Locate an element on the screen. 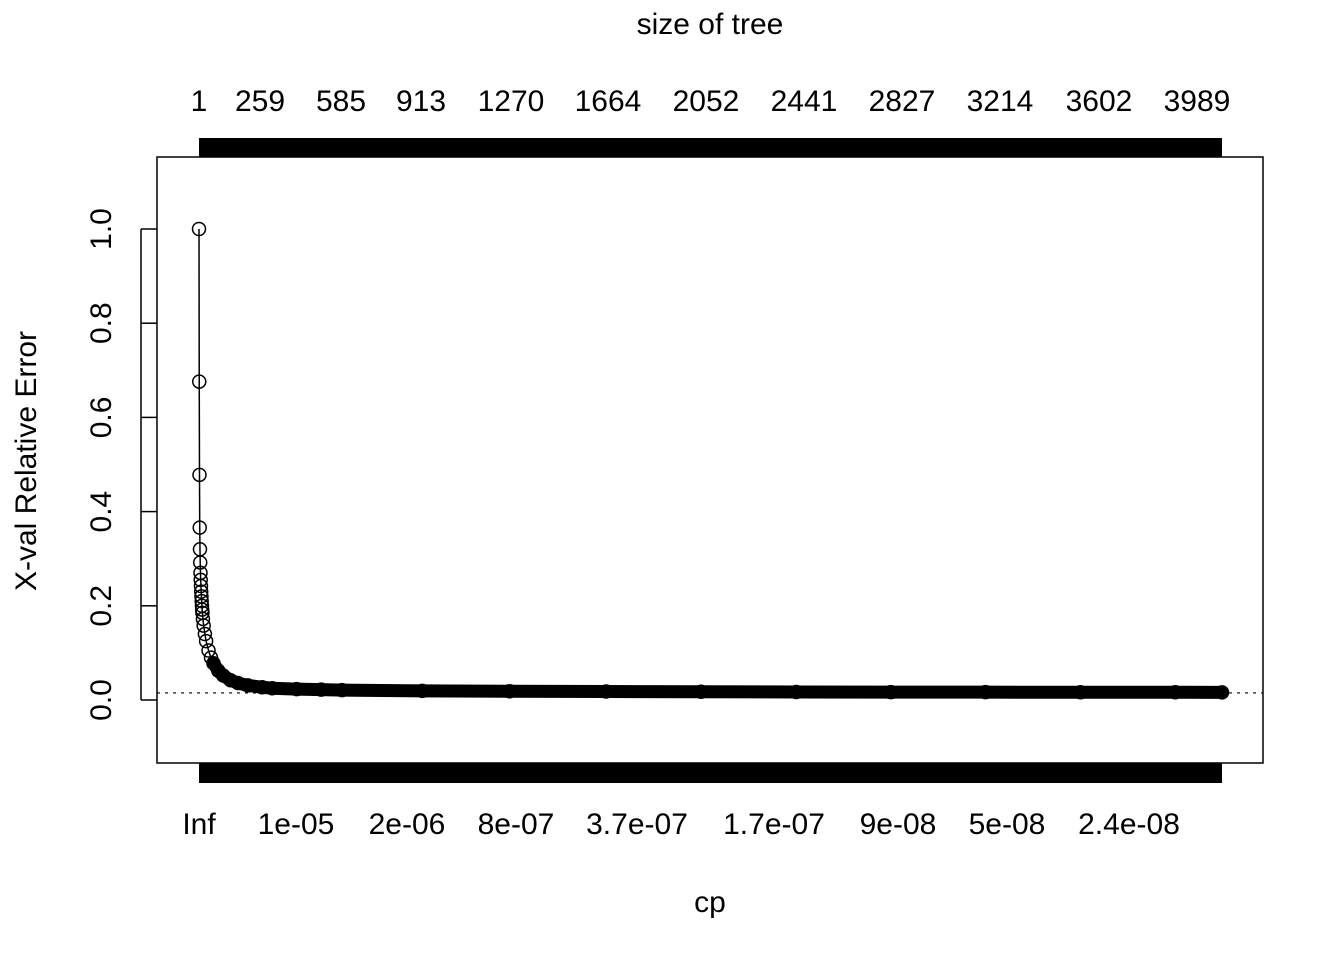  top-axis-title: size of tree is located at coordinates (710, 24).